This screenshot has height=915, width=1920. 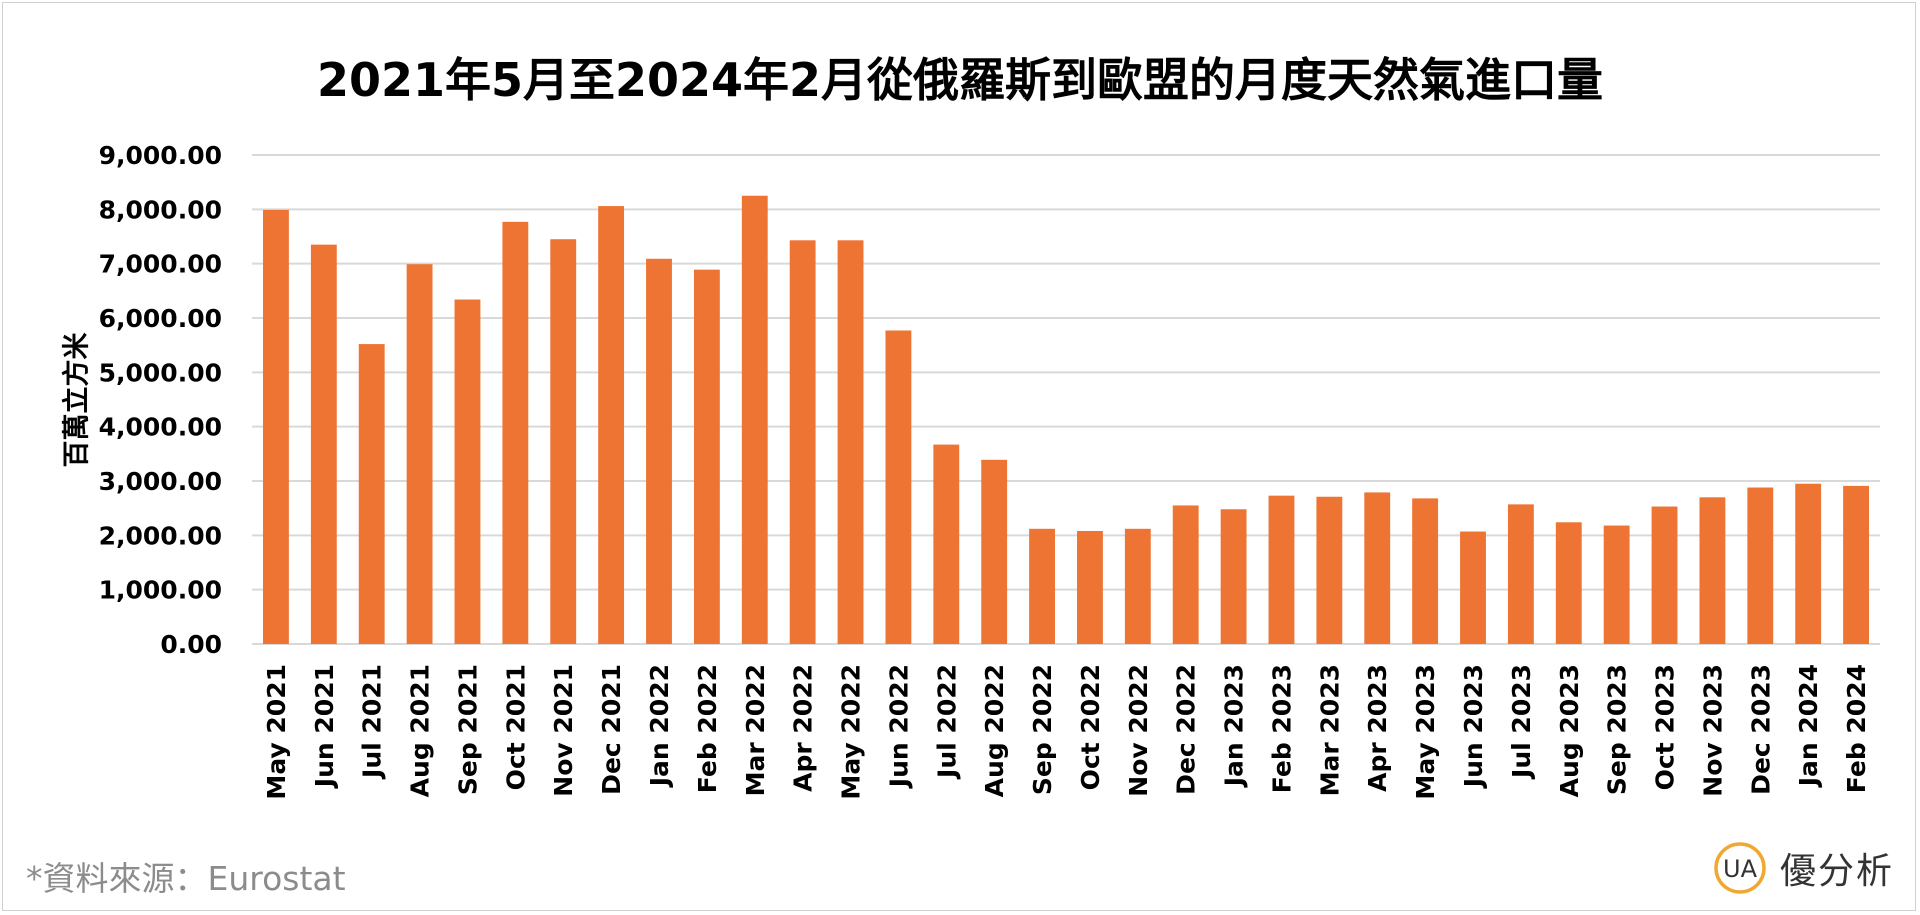 What do you see at coordinates (1377, 728) in the screenshot?
I see `x-tick-label: Apr 2023` at bounding box center [1377, 728].